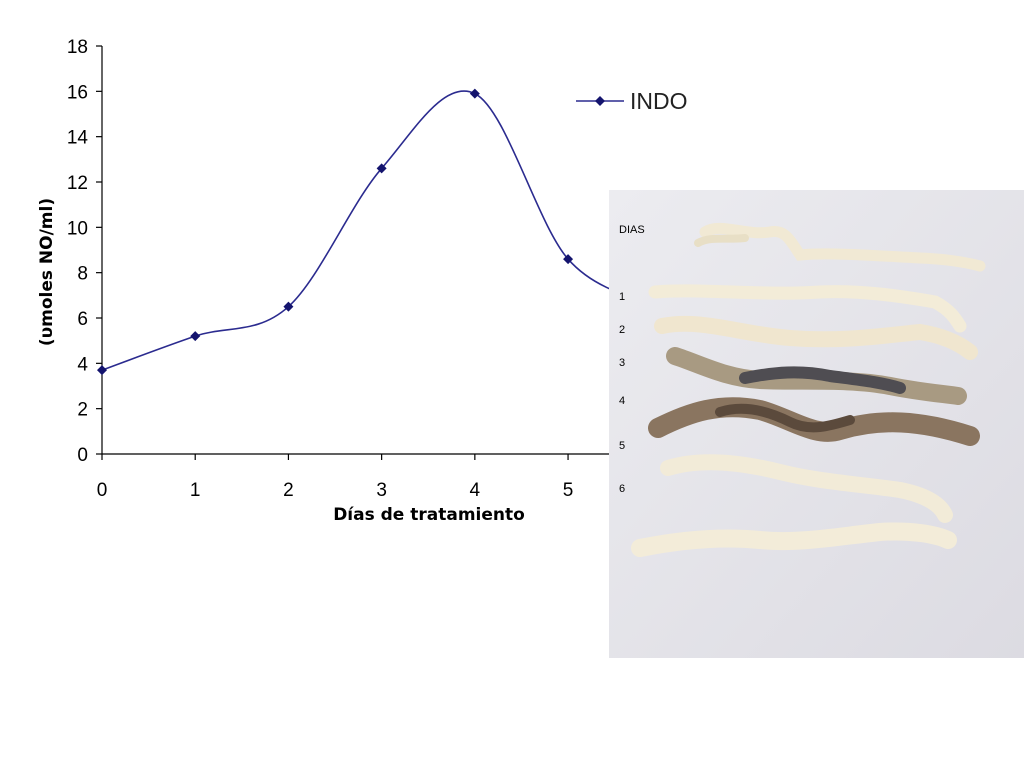 The height and width of the screenshot is (768, 1024). Describe the element at coordinates (600, 101) in the screenshot. I see `legend-marker-swatch` at that location.